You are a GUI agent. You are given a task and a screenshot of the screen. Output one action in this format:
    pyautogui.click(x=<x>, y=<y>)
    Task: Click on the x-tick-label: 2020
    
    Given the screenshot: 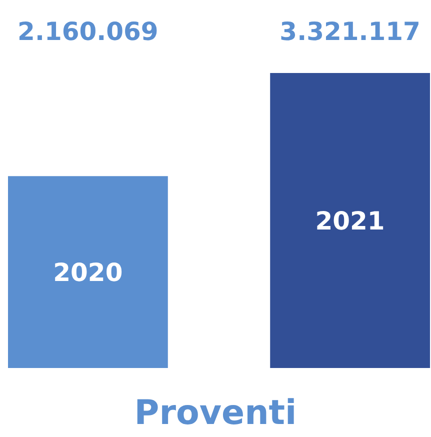 What is the action you would take?
    pyautogui.click(x=88, y=273)
    